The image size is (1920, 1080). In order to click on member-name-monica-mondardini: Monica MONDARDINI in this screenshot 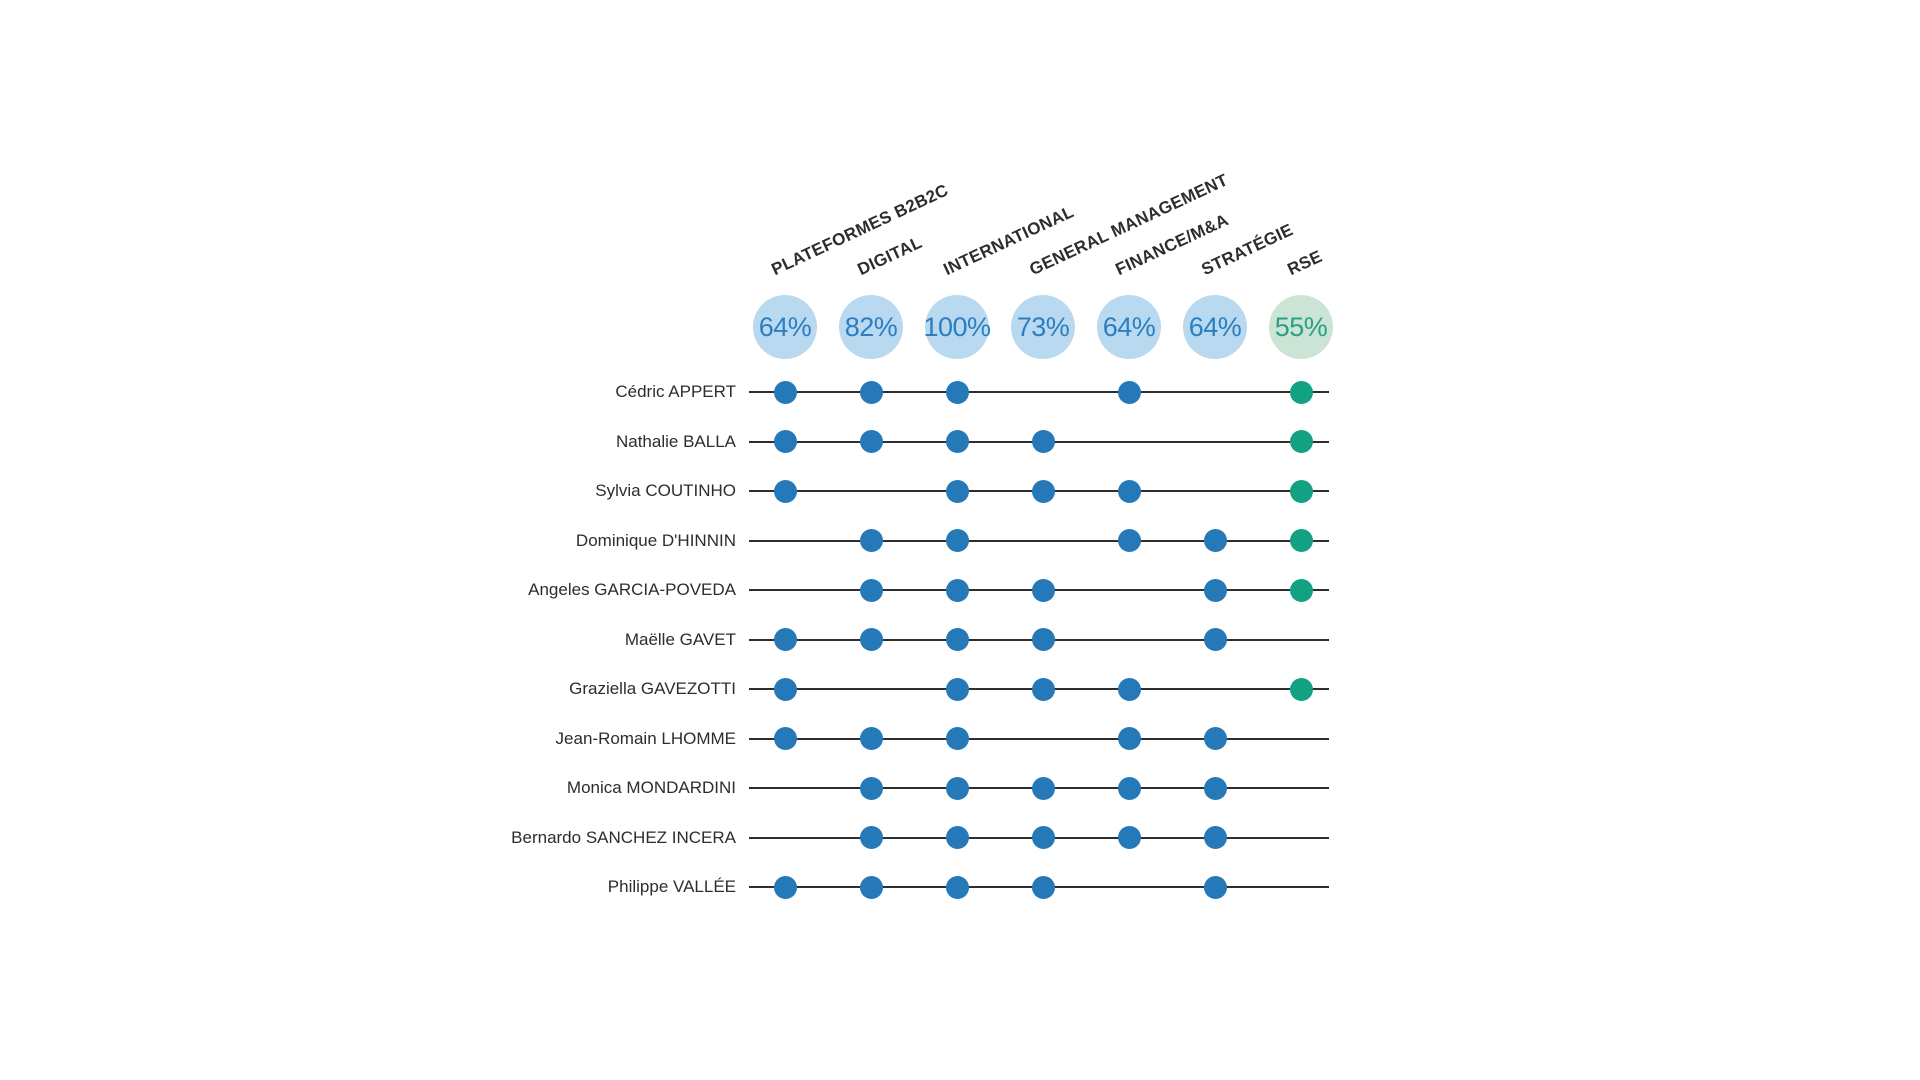, I will do `click(651, 787)`.